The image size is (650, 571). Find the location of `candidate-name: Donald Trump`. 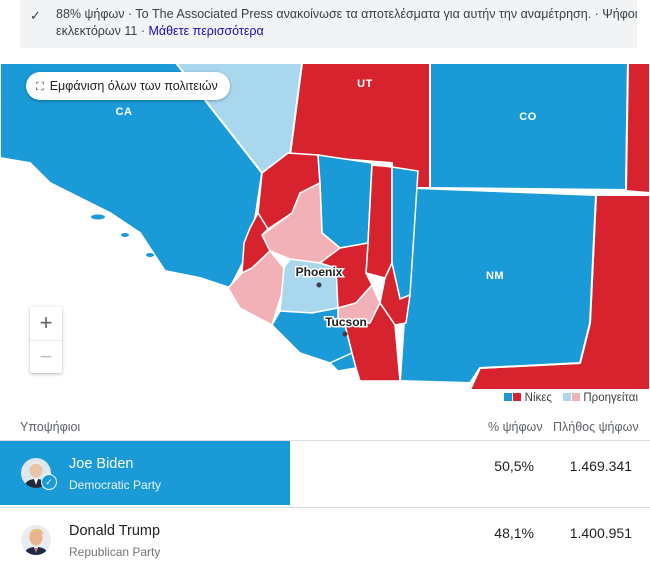

candidate-name: Donald Trump is located at coordinates (115, 531).